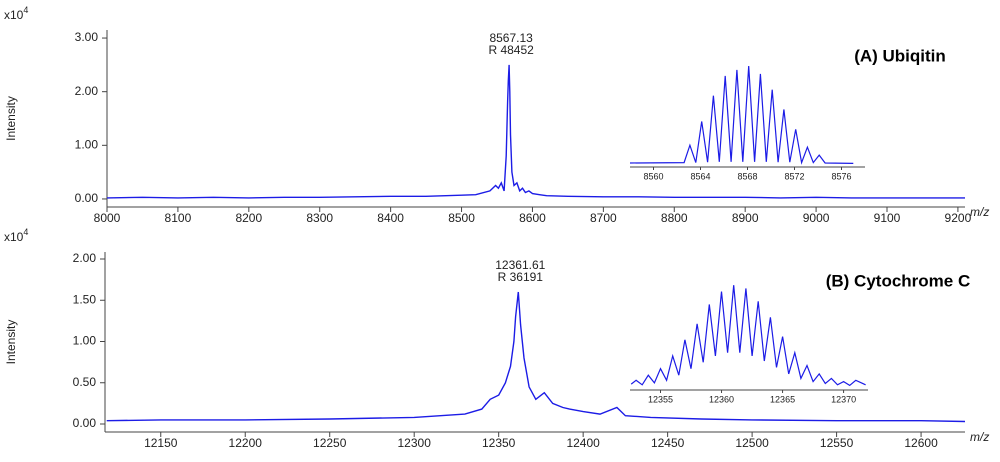  I want to click on peak-label: R 36191, so click(521, 277).